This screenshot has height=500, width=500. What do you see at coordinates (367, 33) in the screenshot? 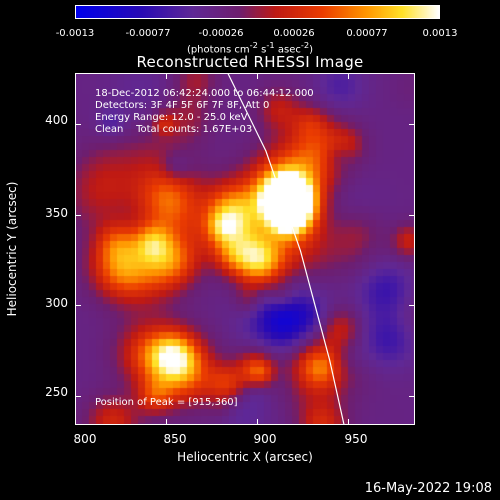
I see `colorbar-tick: 0.00077` at bounding box center [367, 33].